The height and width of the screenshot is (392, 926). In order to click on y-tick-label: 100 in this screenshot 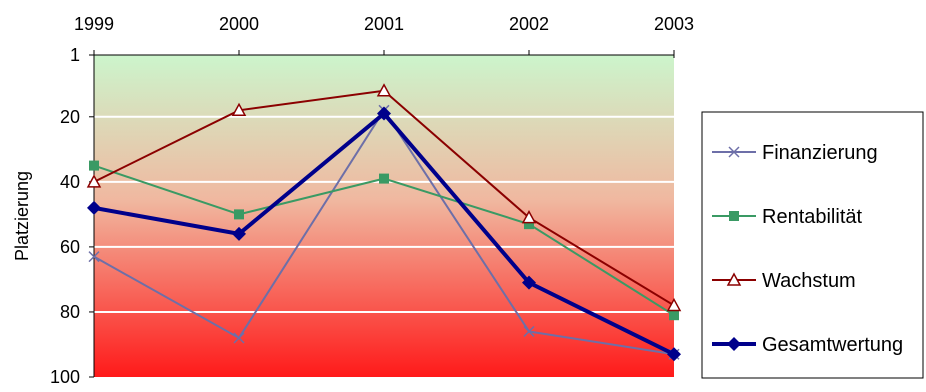, I will do `click(65, 377)`.